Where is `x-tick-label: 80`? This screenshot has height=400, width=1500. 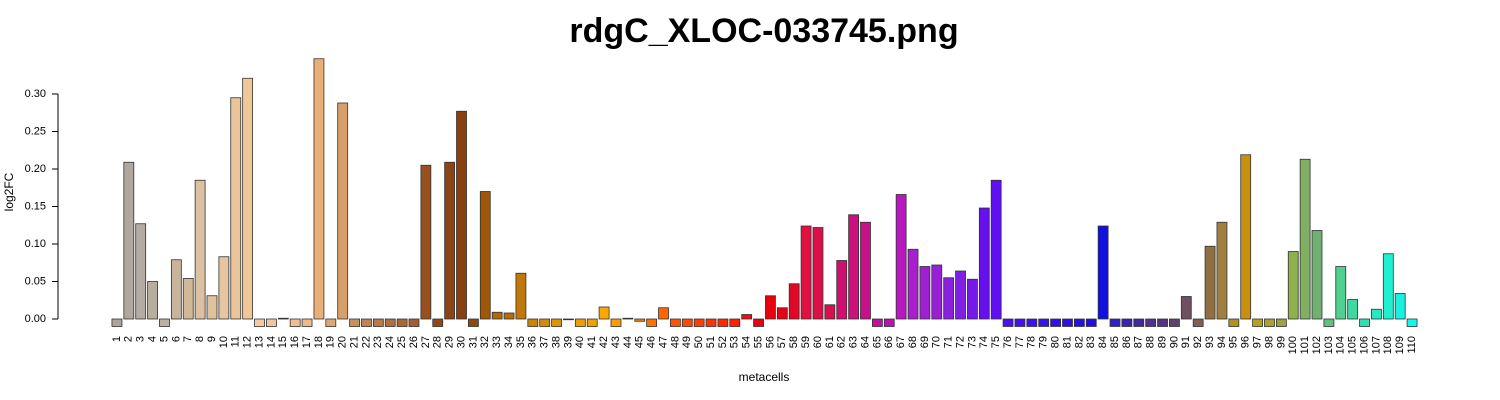 x-tick-label: 80 is located at coordinates (1056, 342).